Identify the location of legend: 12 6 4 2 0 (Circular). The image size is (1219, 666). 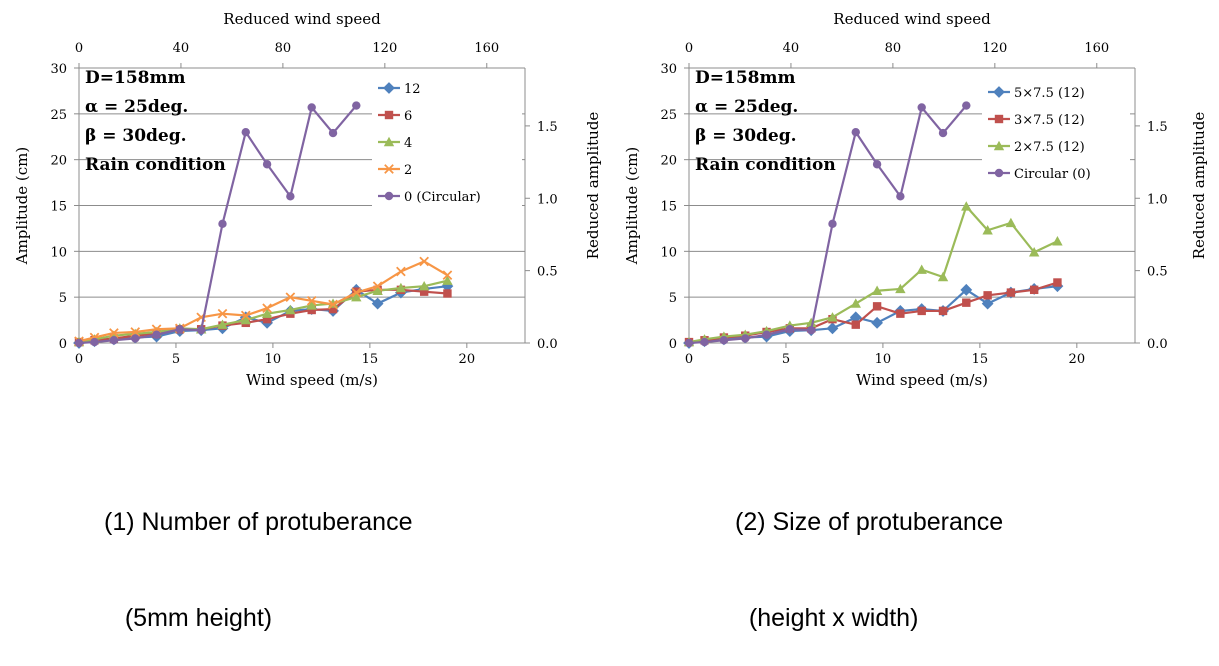
(447, 146).